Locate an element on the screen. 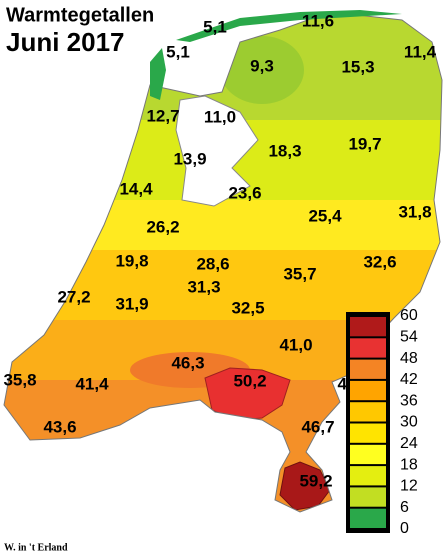 The height and width of the screenshot is (555, 447). title: Warmtegetallen is located at coordinates (80, 15).